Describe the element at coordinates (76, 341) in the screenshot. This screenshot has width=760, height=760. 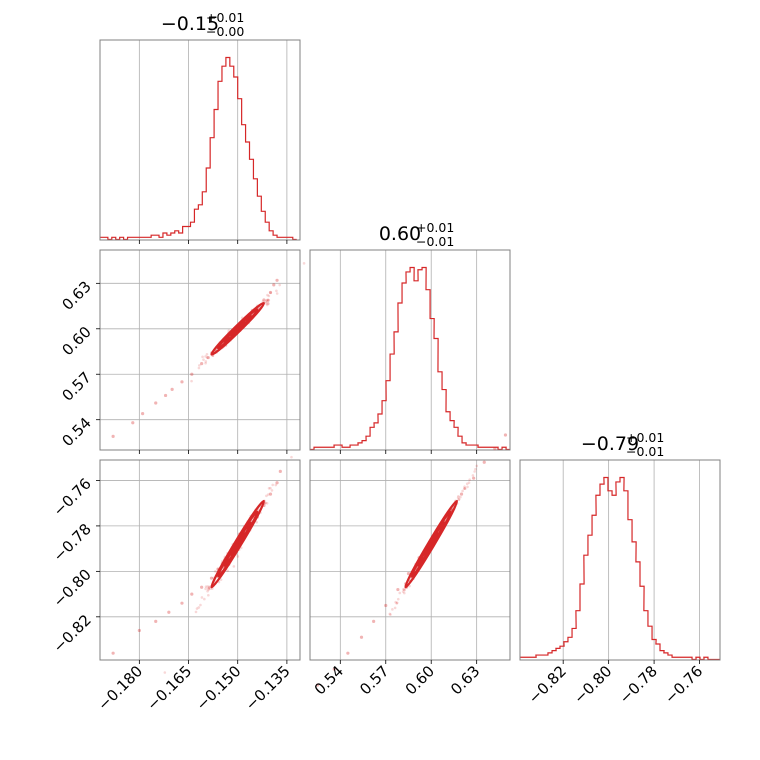
I see `y-tick-label: 0.60` at that location.